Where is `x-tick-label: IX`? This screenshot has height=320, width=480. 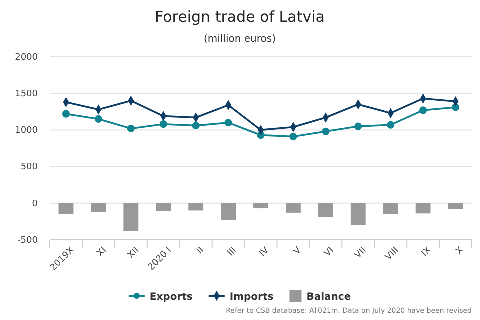 x-tick-label: IX is located at coordinates (427, 253).